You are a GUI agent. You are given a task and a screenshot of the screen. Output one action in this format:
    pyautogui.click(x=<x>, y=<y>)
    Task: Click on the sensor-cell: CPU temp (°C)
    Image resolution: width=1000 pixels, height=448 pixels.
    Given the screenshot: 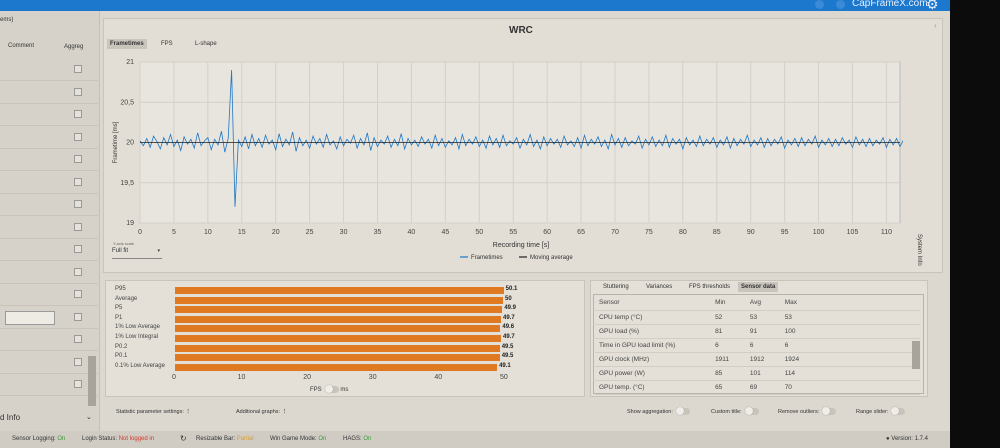 What is the action you would take?
    pyautogui.click(x=653, y=317)
    